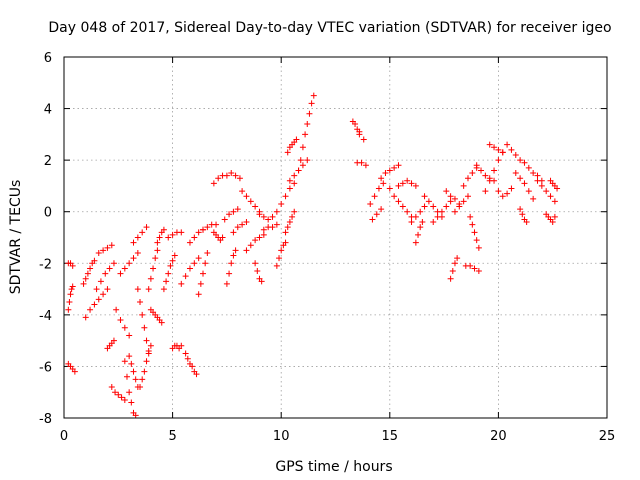 This screenshot has height=480, width=640. I want to click on x-tick-label: 15, so click(390, 436).